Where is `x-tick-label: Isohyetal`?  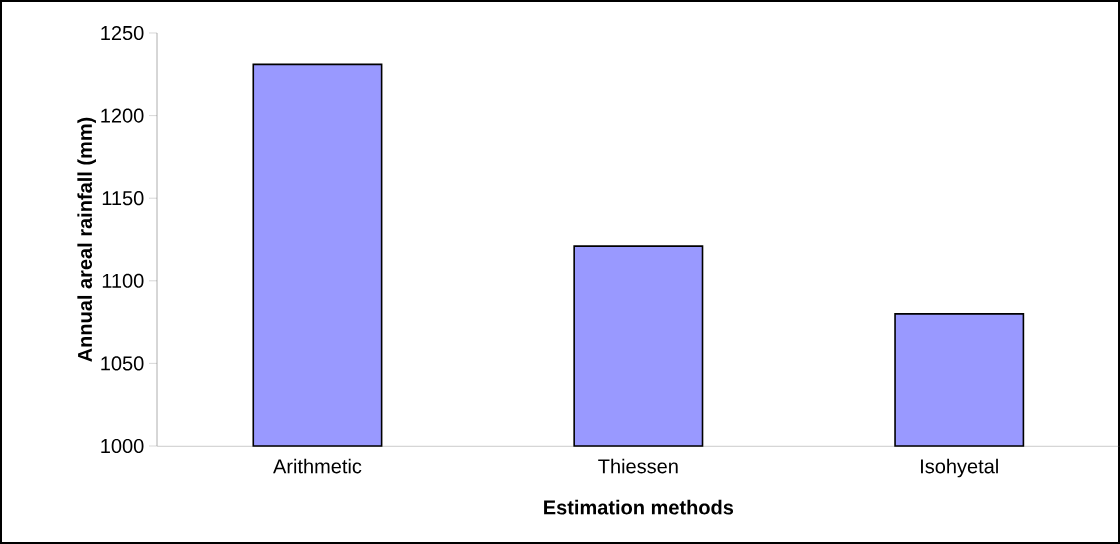
x-tick-label: Isohyetal is located at coordinates (959, 468).